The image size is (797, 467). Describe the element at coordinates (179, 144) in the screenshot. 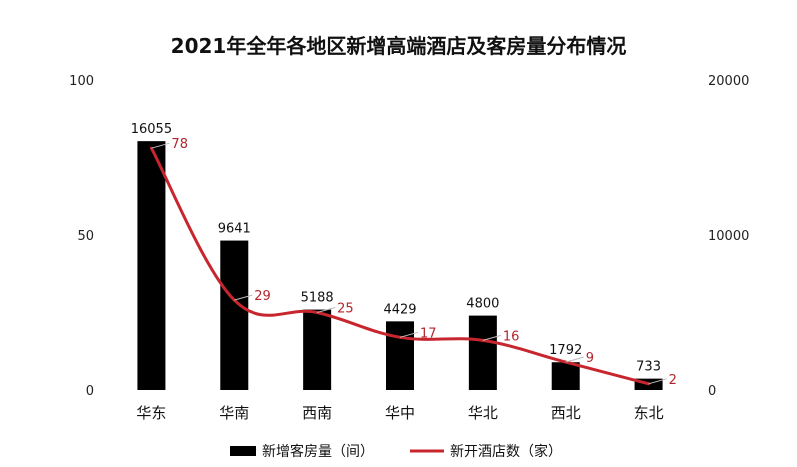

I see `line-value-label: 78` at that location.